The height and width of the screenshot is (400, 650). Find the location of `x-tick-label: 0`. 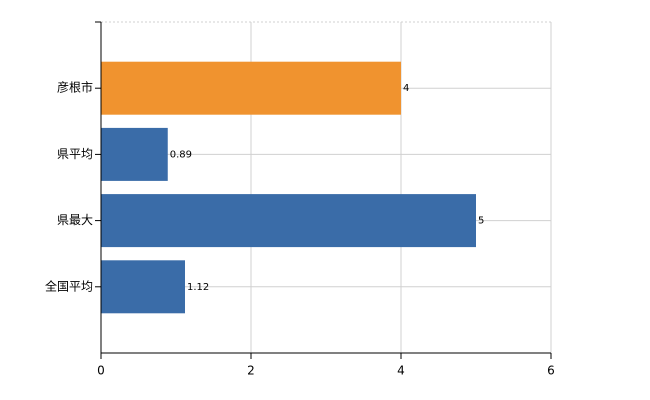

x-tick-label: 0 is located at coordinates (101, 371).